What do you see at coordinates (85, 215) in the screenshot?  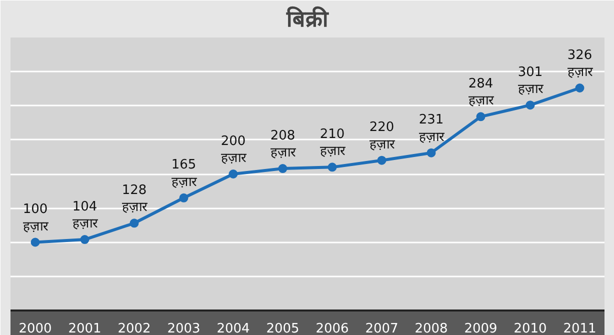 I see `data-label: 104 हज़ार` at bounding box center [85, 215].